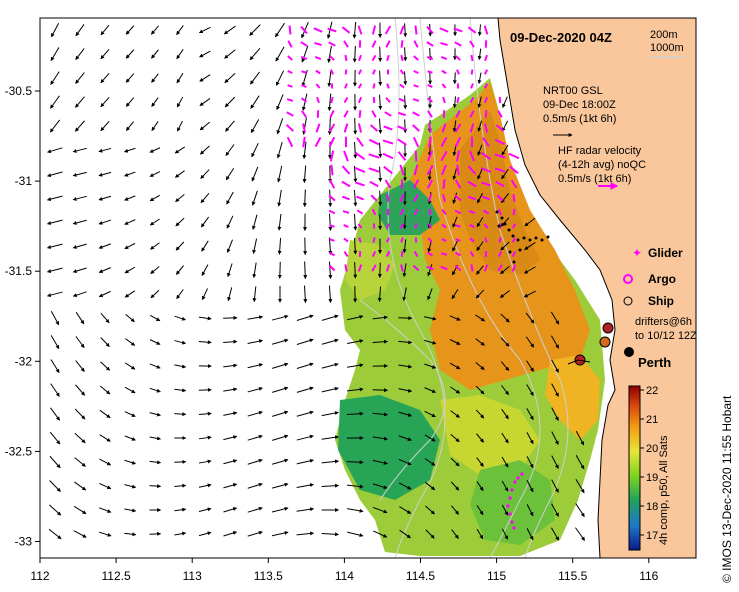 The height and width of the screenshot is (592, 739). What do you see at coordinates (661, 301) in the screenshot?
I see `ship-legend-label: Ship` at bounding box center [661, 301].